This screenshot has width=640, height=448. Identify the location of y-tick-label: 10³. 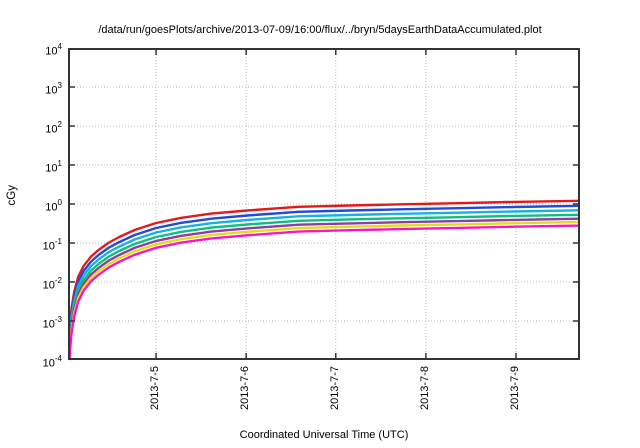
(53, 89).